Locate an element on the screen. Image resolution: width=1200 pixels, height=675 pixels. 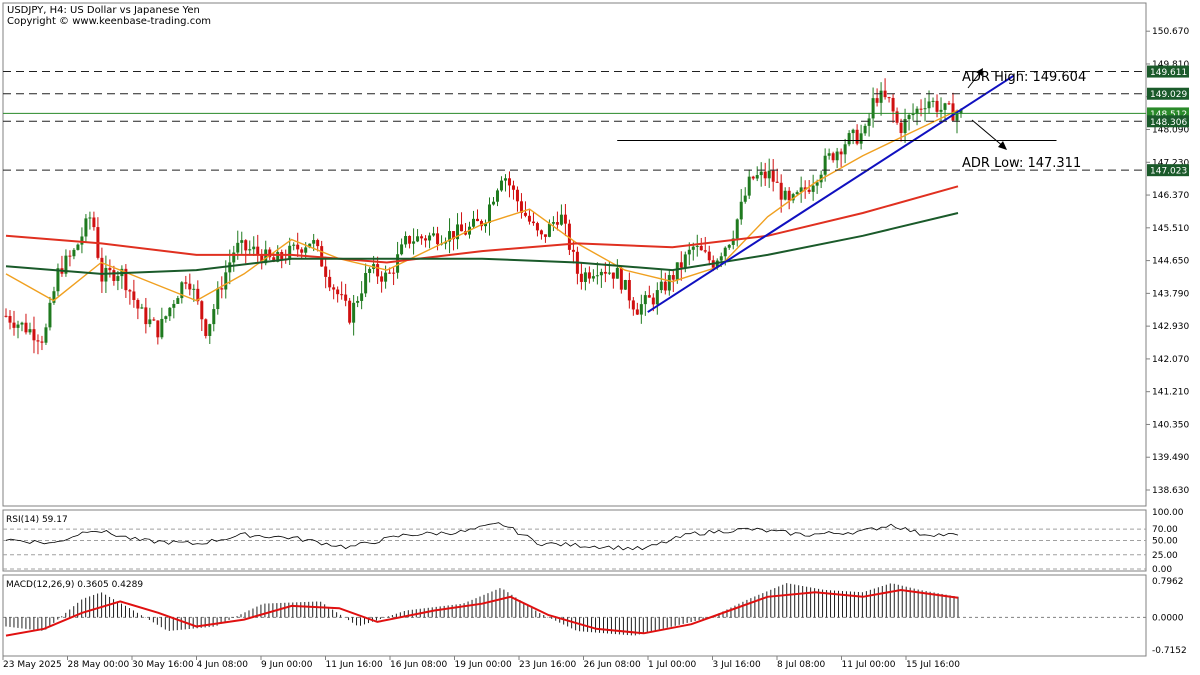
price-tick-label: 143.790 is located at coordinates (1170, 294).